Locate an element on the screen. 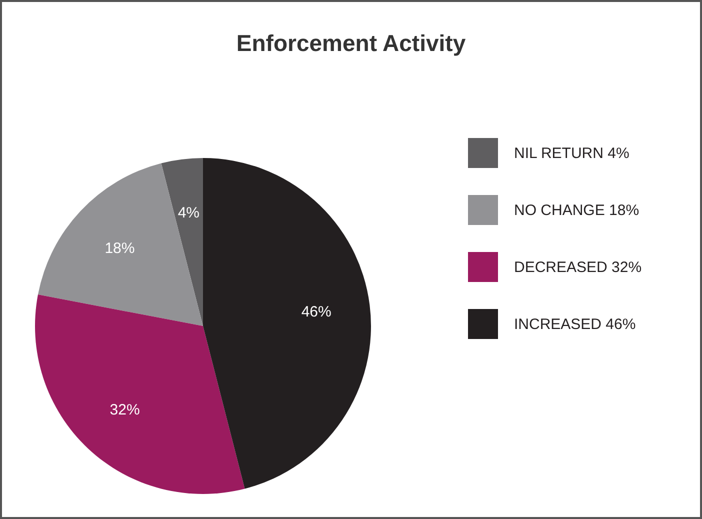 The width and height of the screenshot is (702, 519). data-label: 18% is located at coordinates (119, 248).